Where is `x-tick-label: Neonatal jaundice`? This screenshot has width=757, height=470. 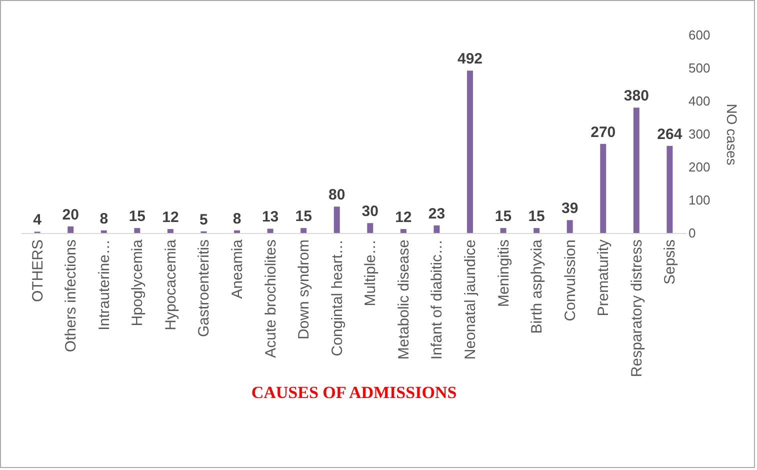
x-tick-label: Neonatal jaundice is located at coordinates (470, 300).